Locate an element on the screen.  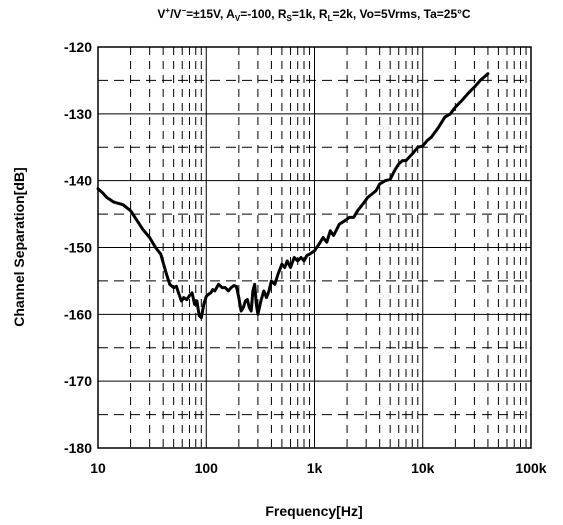
title-part4: =2k, Vo=5Vrms, Ta=25°C is located at coordinates (401, 14).